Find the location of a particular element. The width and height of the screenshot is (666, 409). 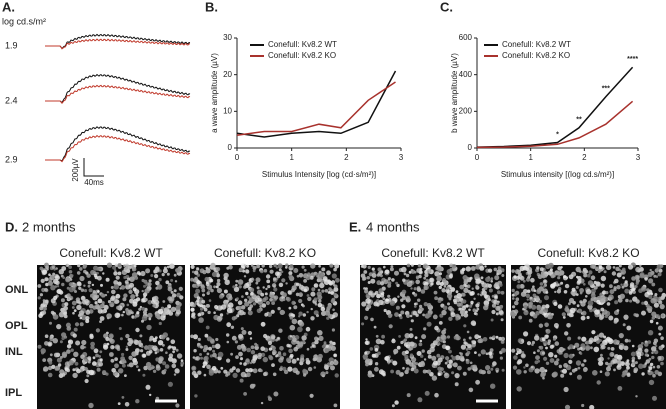

series-line is located at coordinates (316, 108).